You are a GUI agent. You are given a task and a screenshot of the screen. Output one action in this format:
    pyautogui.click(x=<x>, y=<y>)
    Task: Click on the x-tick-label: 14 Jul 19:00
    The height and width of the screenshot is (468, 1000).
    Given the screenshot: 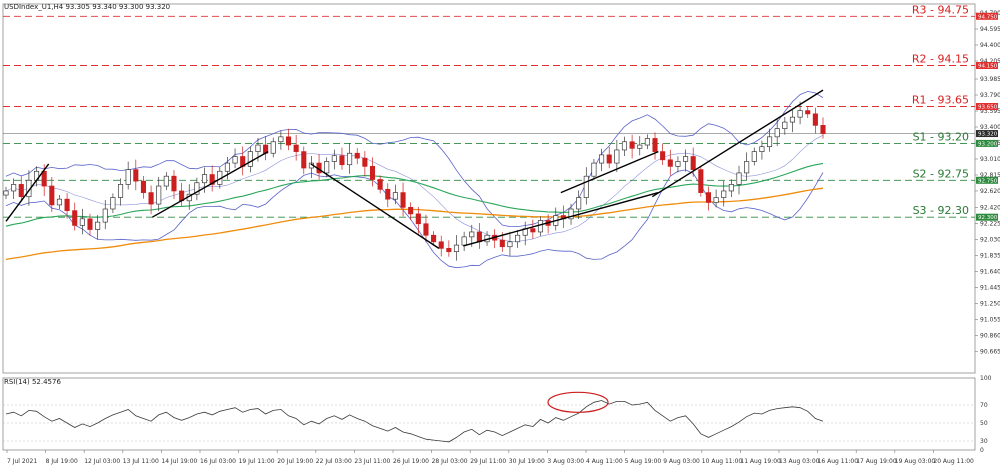 What is the action you would take?
    pyautogui.click(x=179, y=461)
    